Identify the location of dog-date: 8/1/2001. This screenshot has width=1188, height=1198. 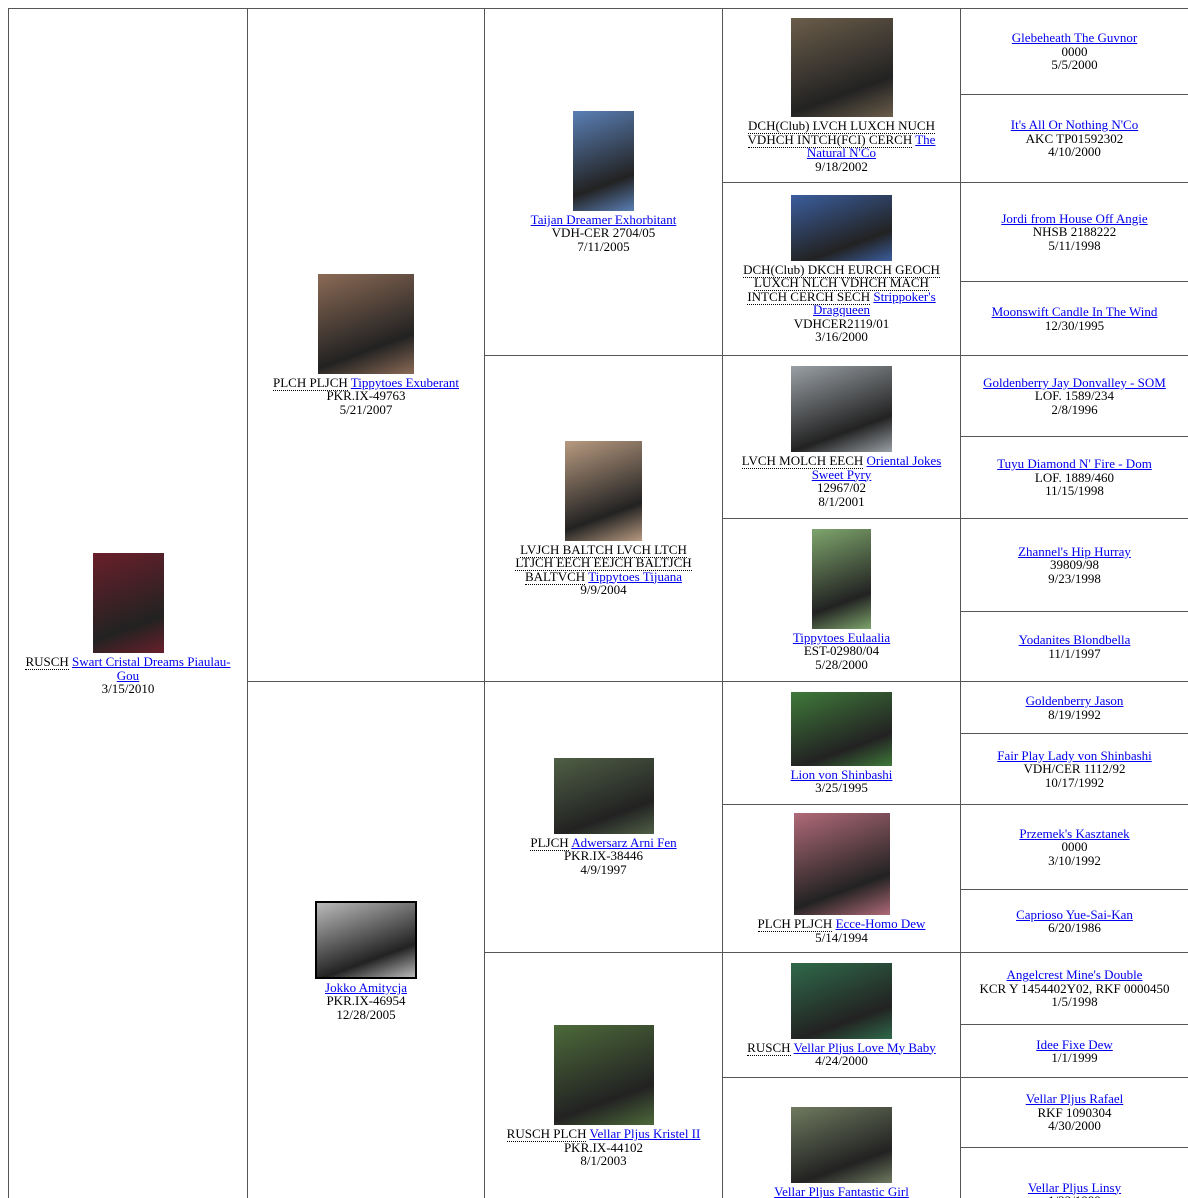
(841, 501).